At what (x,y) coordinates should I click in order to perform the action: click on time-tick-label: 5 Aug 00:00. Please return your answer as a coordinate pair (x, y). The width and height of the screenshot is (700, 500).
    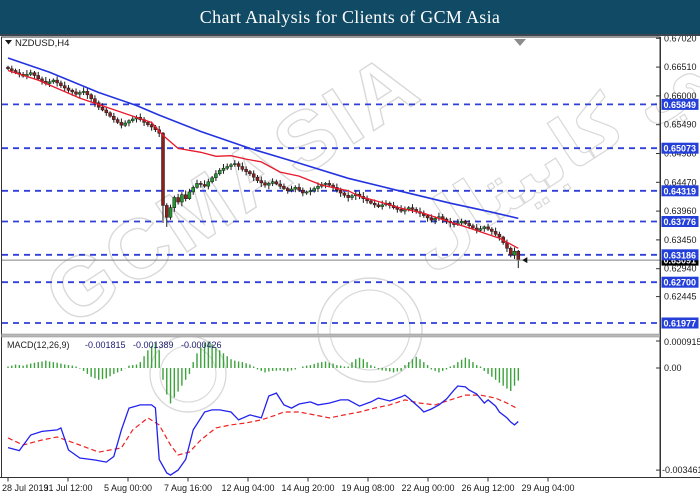
    Looking at the image, I should click on (128, 488).